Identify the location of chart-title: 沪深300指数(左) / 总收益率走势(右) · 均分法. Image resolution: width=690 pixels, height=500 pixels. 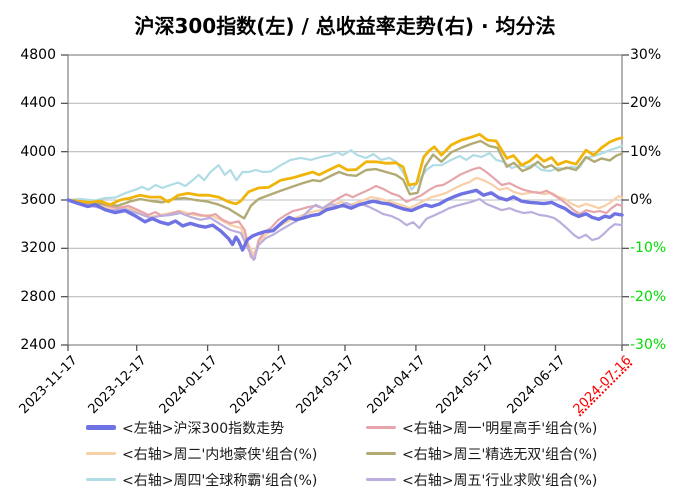
(345, 26).